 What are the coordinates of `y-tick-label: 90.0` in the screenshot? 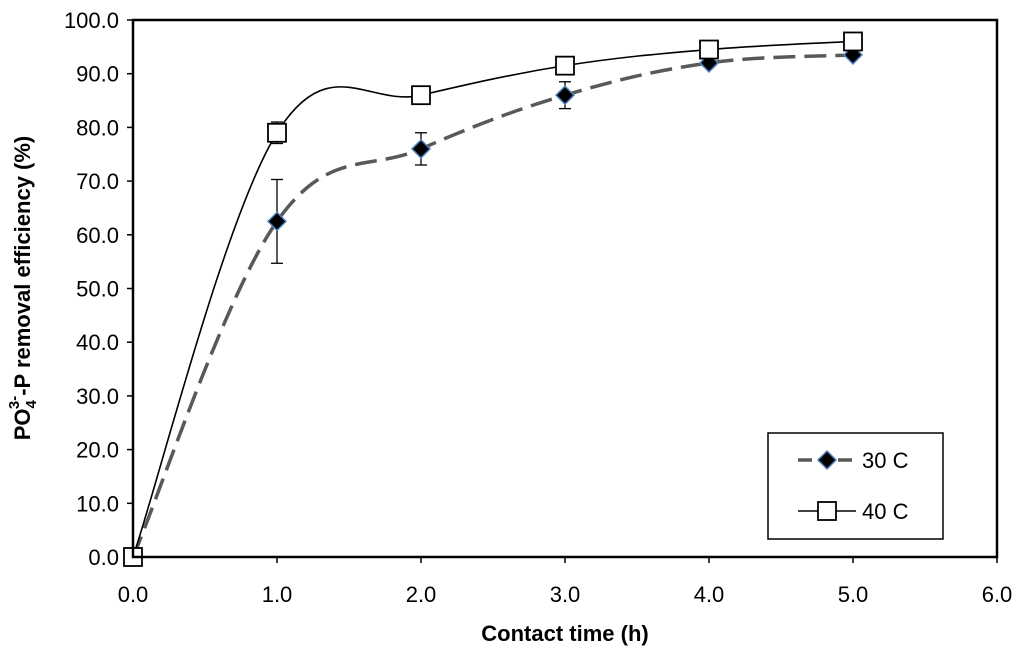 It's located at (97, 74).